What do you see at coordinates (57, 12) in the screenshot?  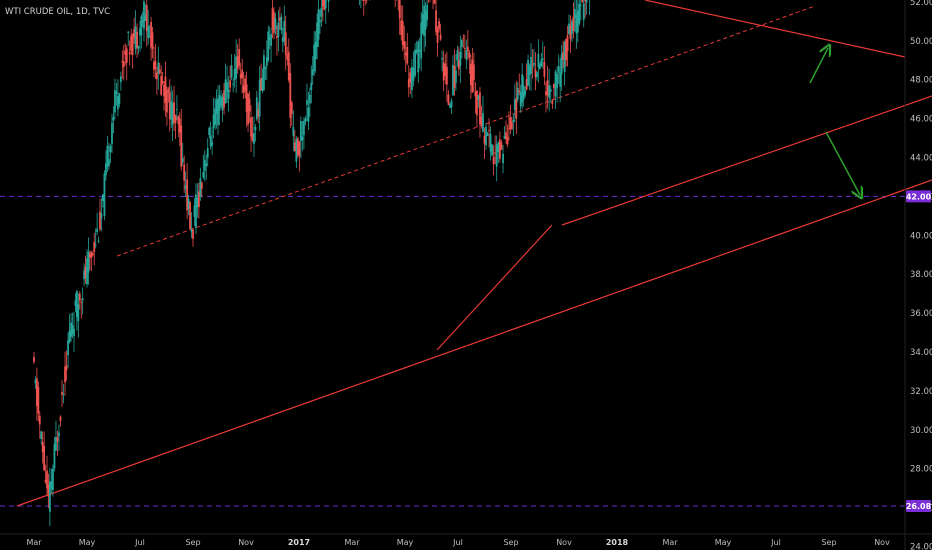 I see `chart-title: WTI CRUDE OIL, 1D, TVC` at bounding box center [57, 12].